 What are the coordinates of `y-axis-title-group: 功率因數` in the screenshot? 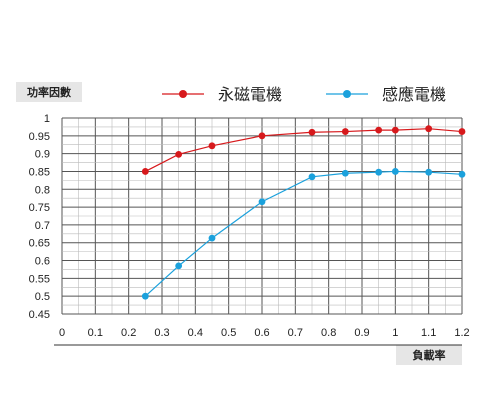 It's located at (49, 92).